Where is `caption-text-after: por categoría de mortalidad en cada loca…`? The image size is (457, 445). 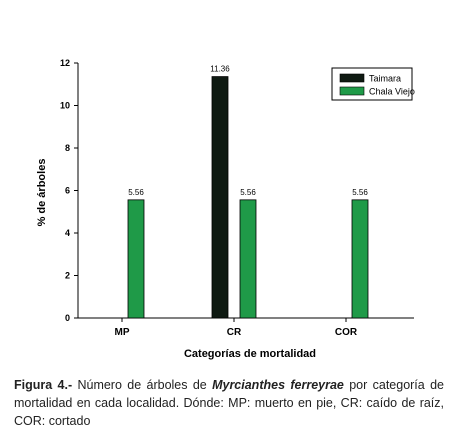 caption-text-after: por categoría de mortalidad en cada loca… is located at coordinates (229, 403).